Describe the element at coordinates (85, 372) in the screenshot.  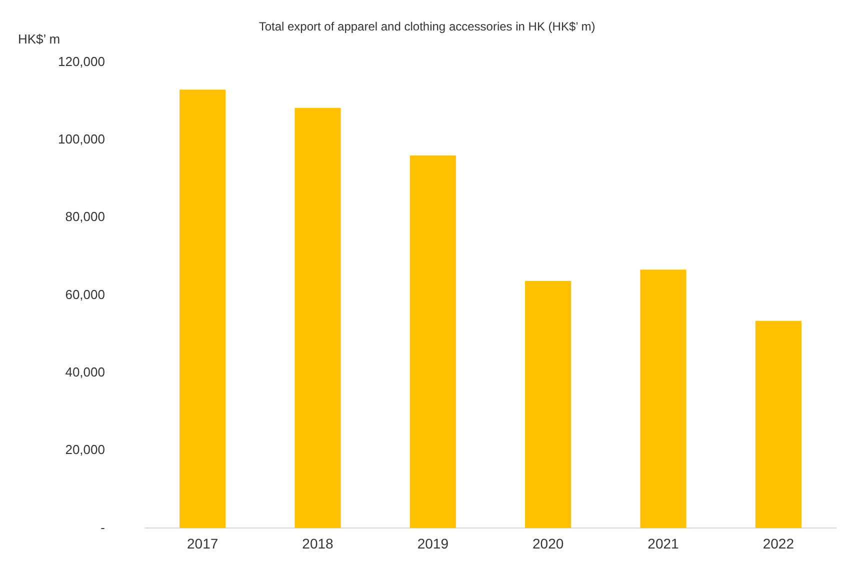
I see `y-tick-label: 40,000` at that location.